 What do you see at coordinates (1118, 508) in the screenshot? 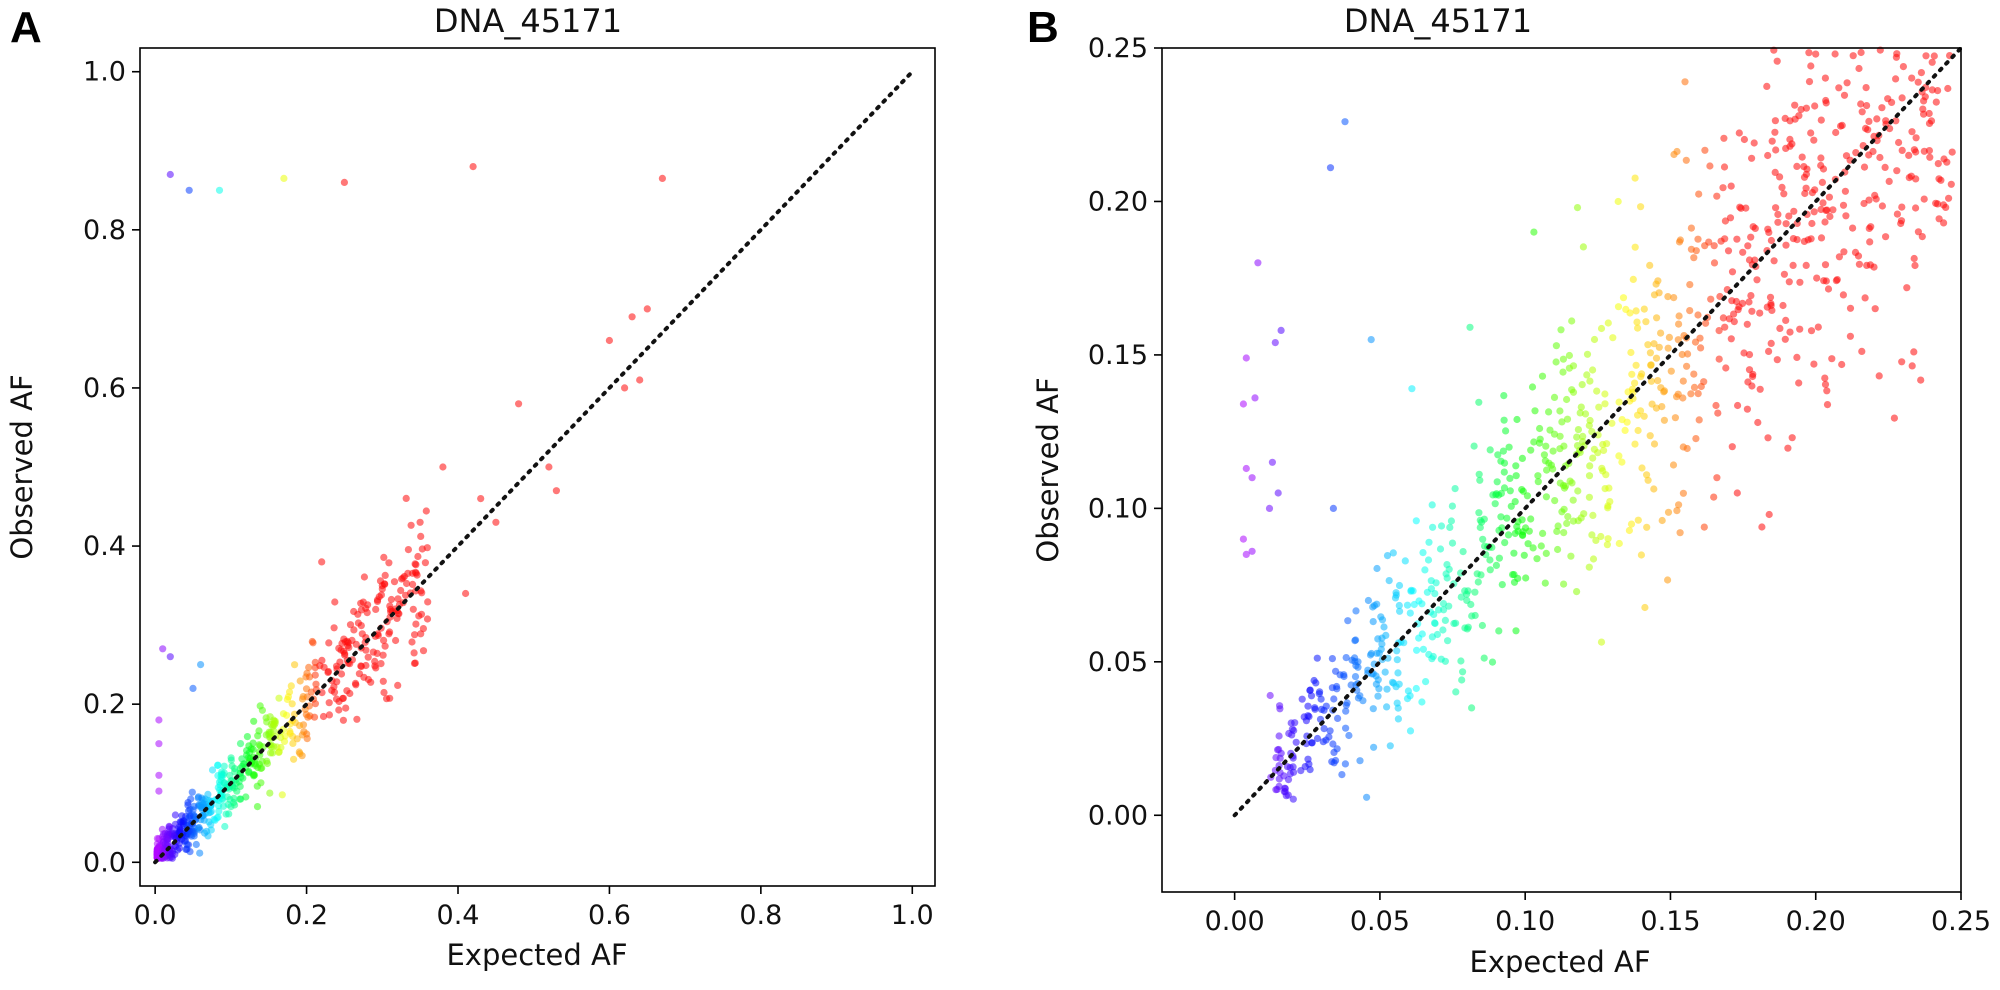
I see `panel-b-y-tick-label: 0.10` at bounding box center [1118, 508].